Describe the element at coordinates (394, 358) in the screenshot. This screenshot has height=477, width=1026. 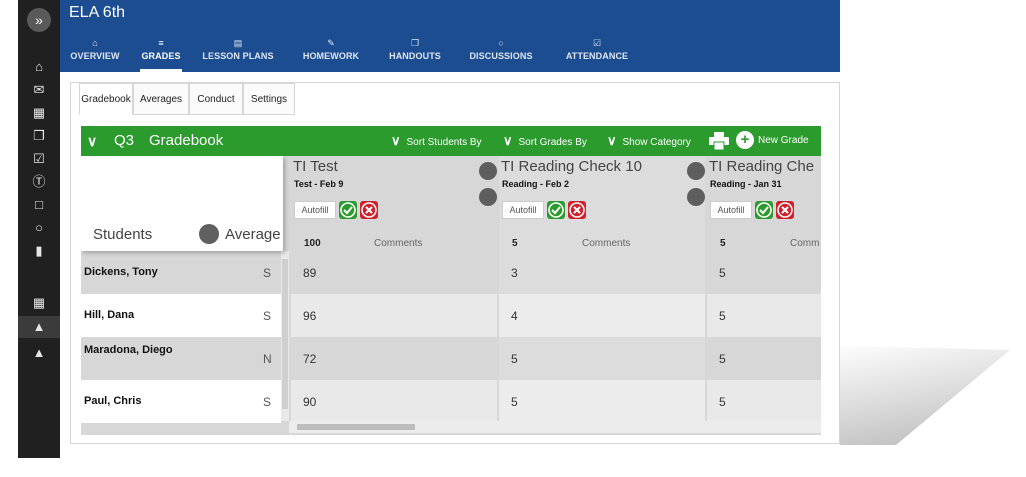
I see `score-cell: 72` at that location.